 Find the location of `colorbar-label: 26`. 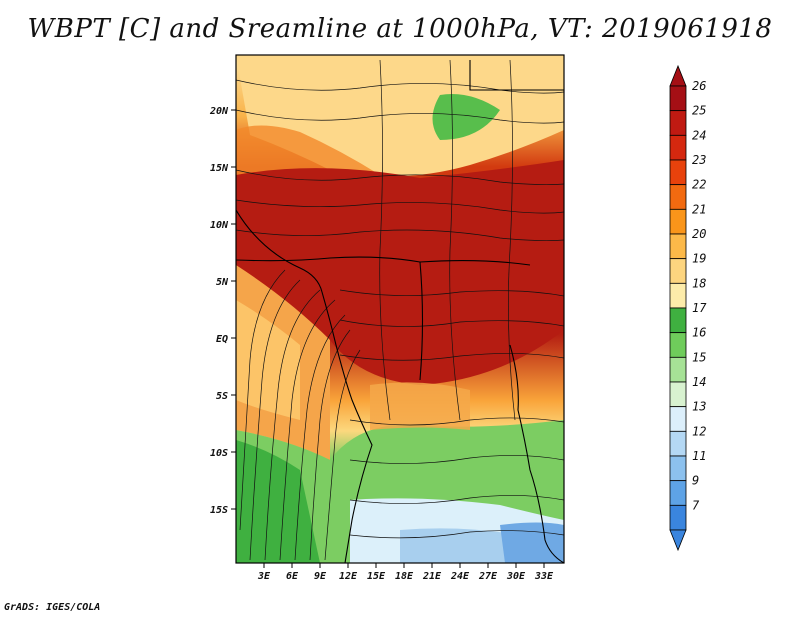

colorbar-label: 26 is located at coordinates (699, 86).